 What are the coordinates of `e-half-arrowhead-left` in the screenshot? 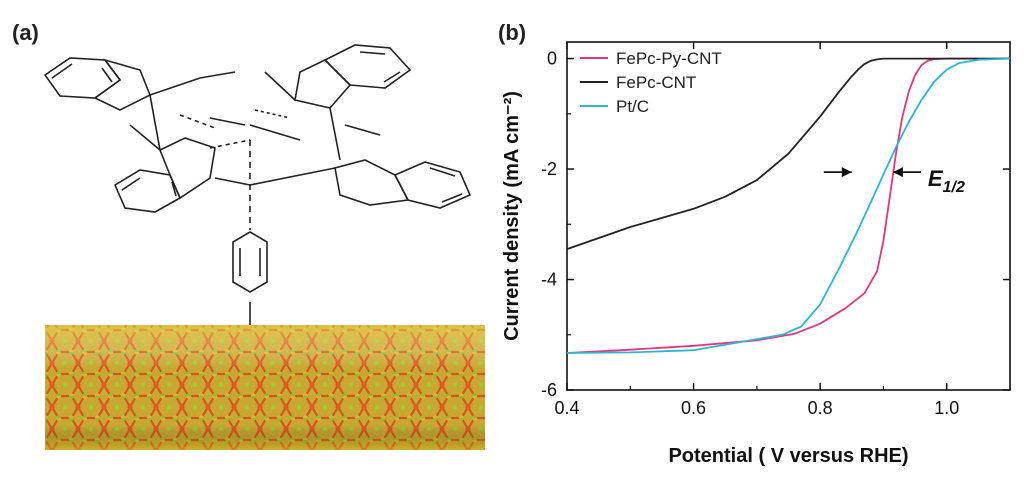 It's located at (846, 172).